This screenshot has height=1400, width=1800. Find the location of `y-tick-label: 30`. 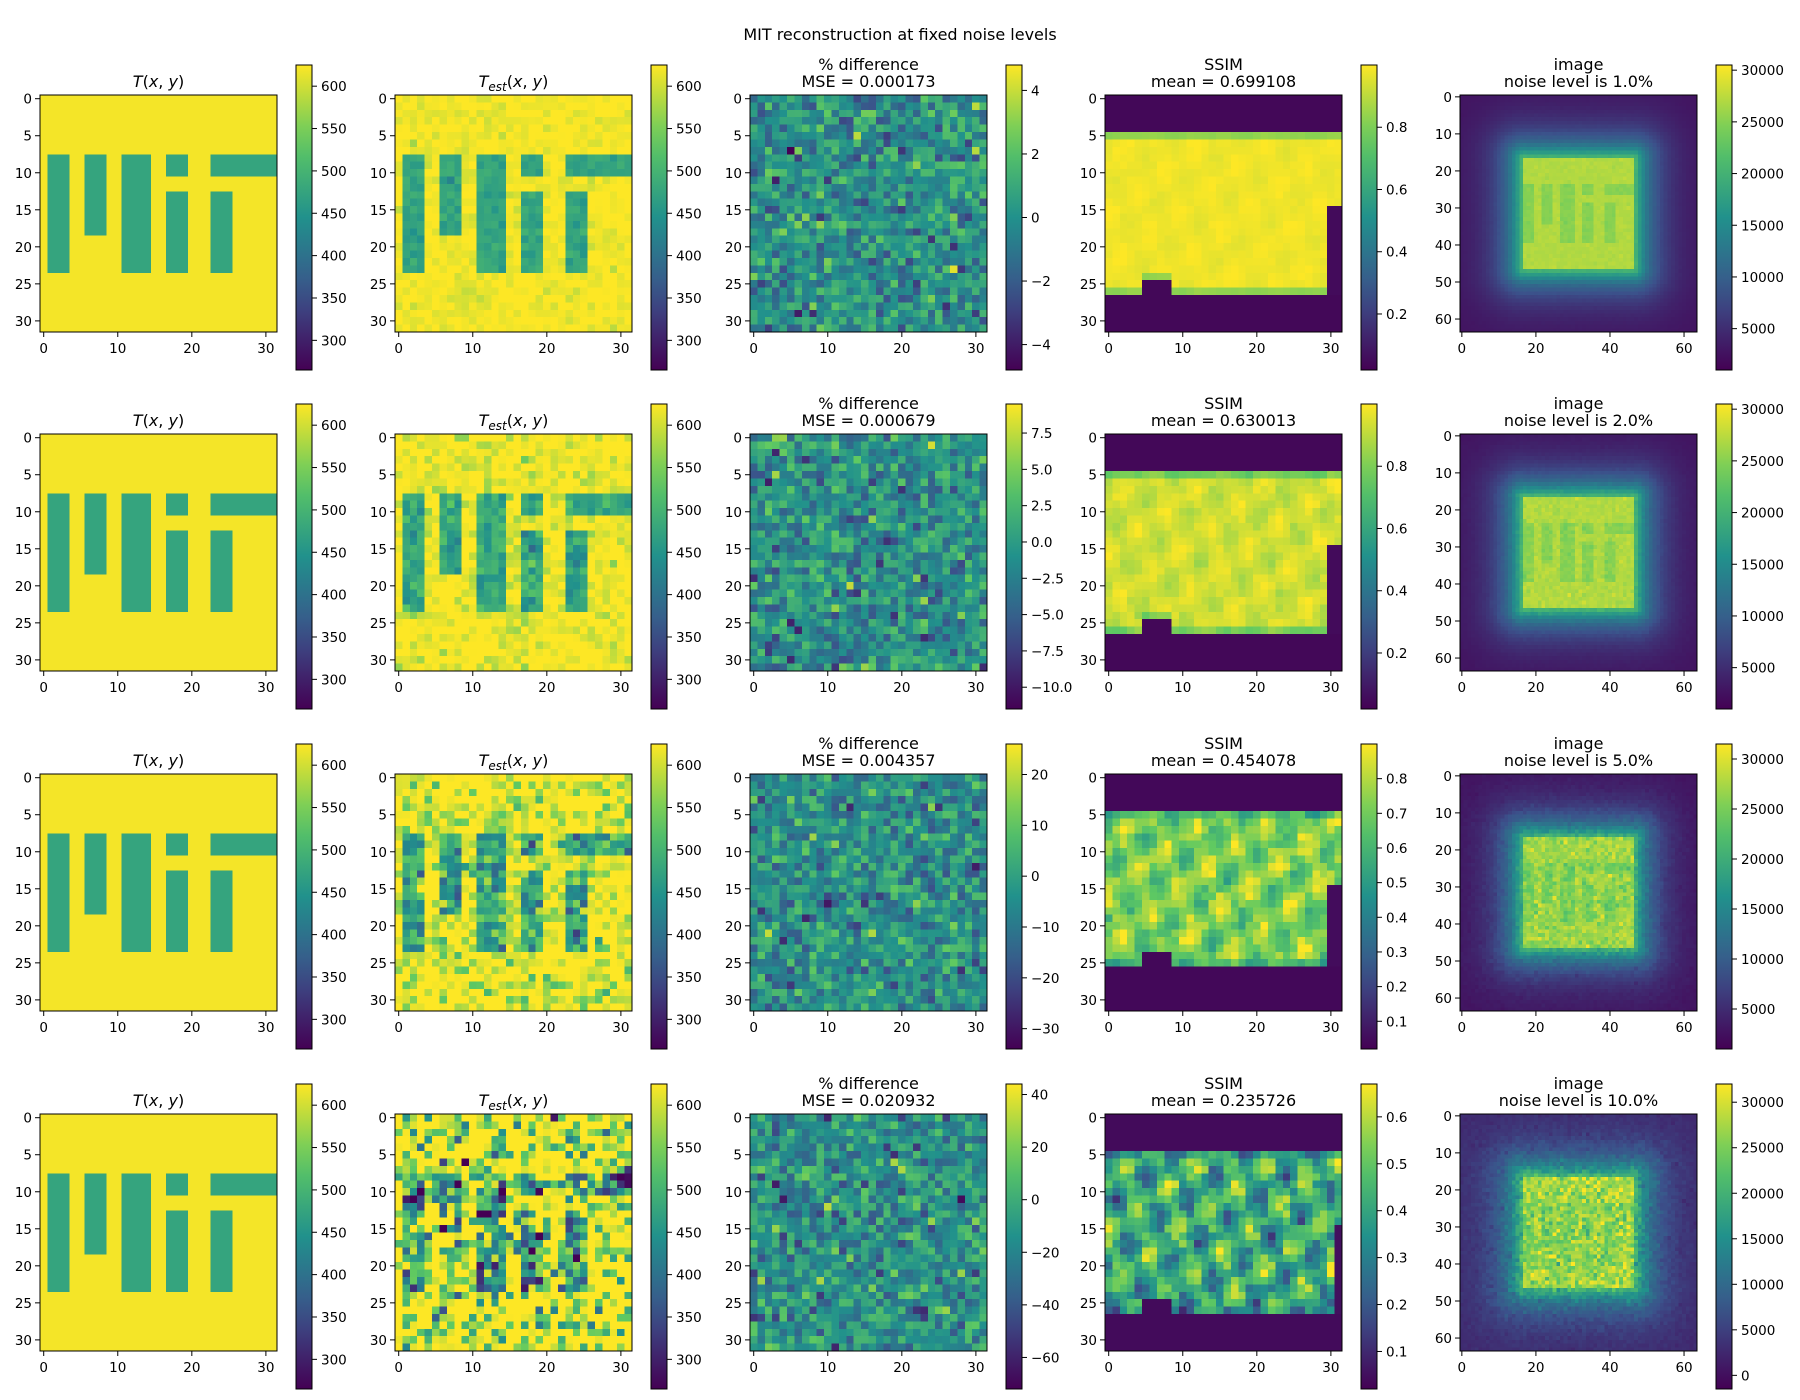

y-tick-label: 30 is located at coordinates (23, 322).